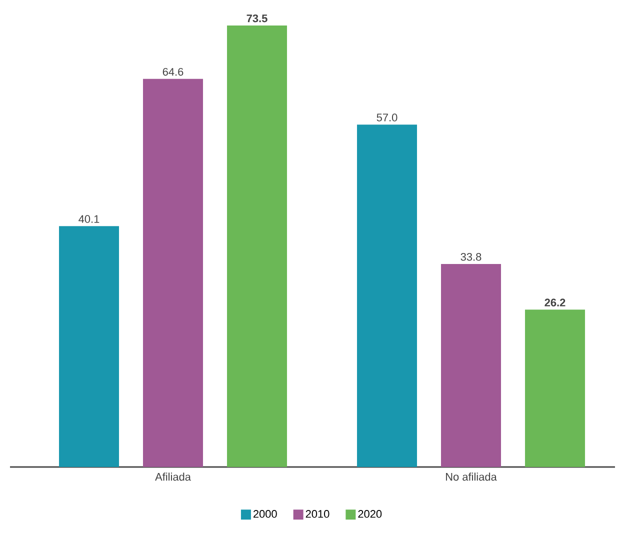  What do you see at coordinates (265, 514) in the screenshot?
I see `legend-label: 2000` at bounding box center [265, 514].